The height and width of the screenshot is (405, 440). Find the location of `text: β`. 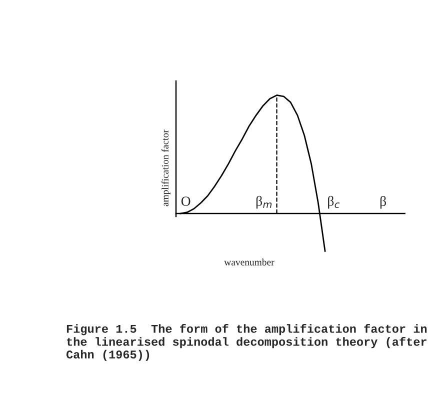

text: β is located at coordinates (383, 202).